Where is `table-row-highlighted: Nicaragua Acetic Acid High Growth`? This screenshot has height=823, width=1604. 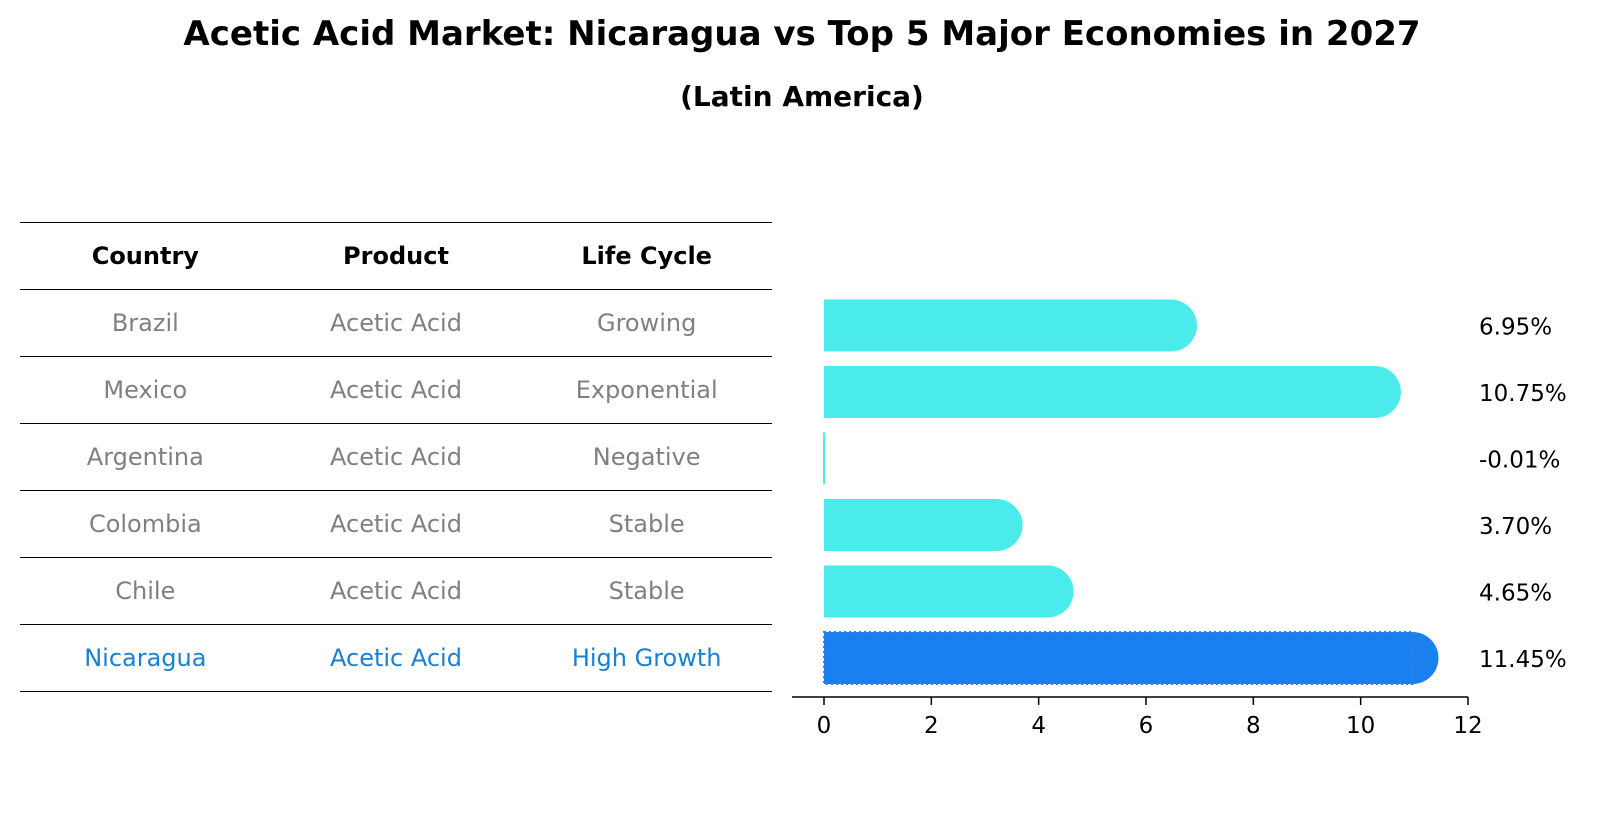 table-row-highlighted: Nicaragua Acetic Acid High Growth is located at coordinates (396, 658).